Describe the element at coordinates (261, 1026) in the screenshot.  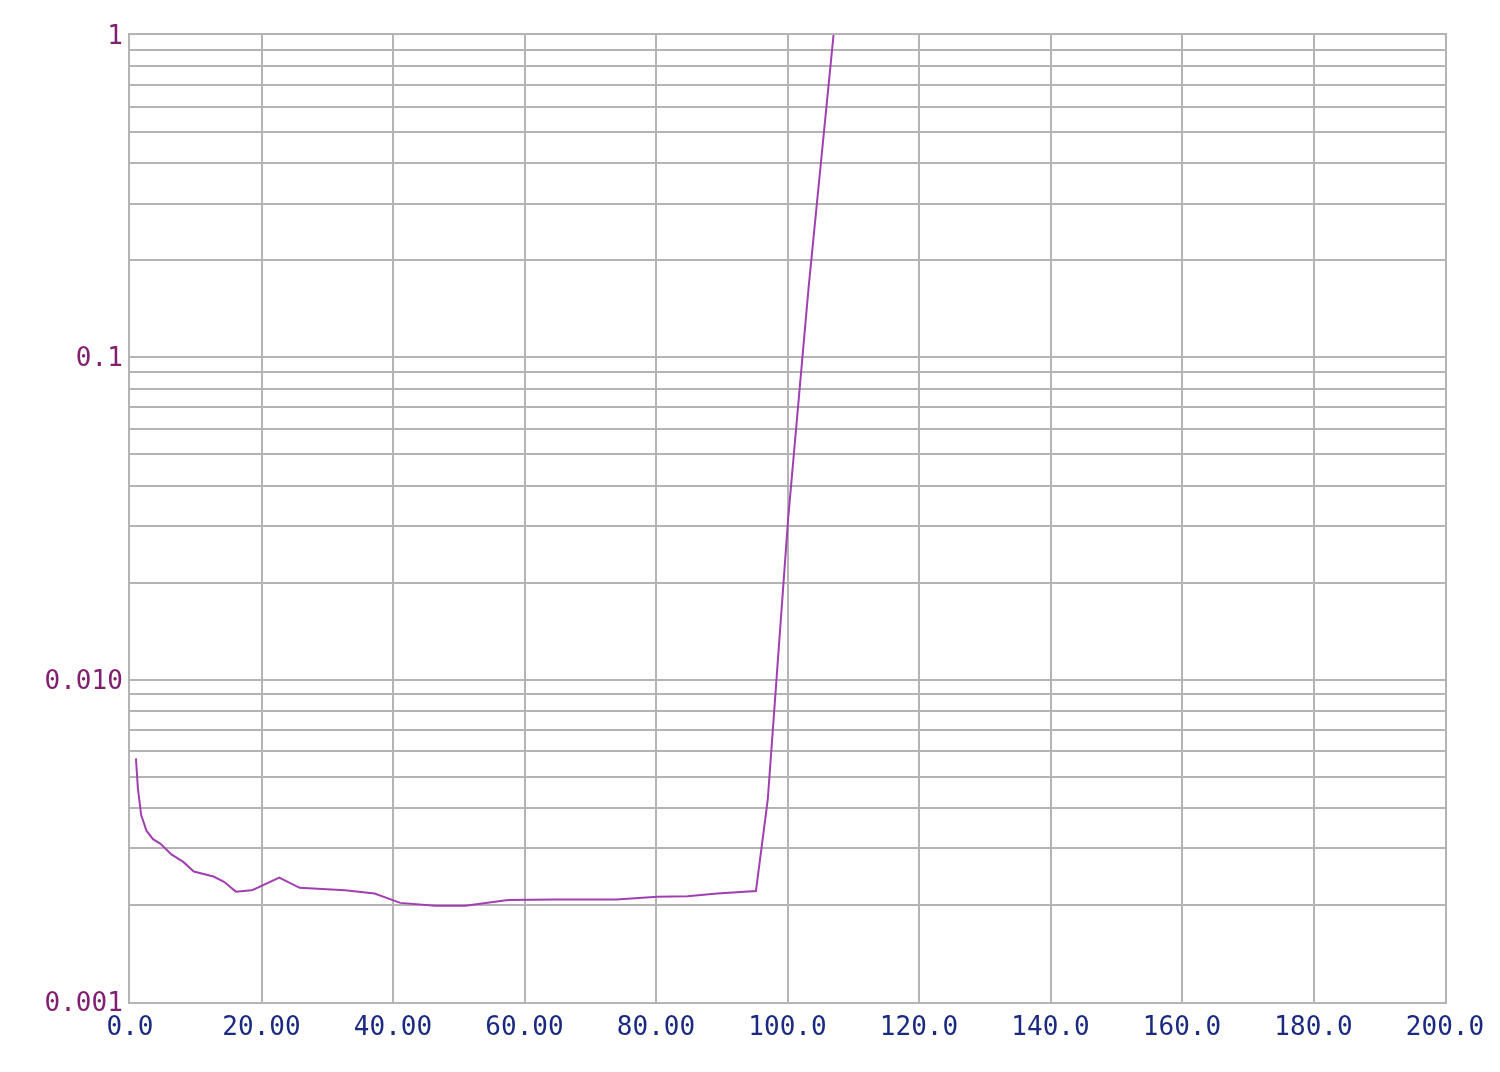
I see `x-tick-label: 20.00` at that location.